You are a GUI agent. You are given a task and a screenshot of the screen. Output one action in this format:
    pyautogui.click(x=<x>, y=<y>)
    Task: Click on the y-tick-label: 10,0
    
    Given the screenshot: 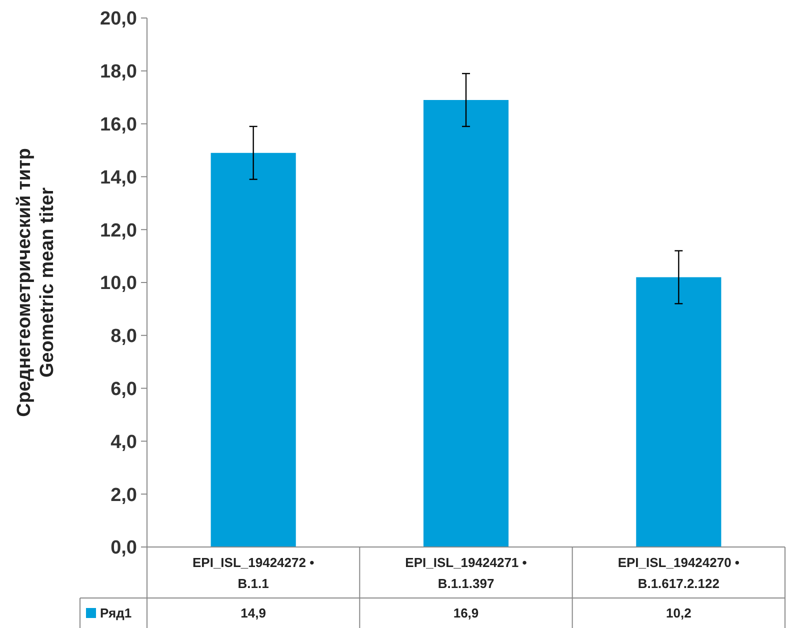 What is the action you would take?
    pyautogui.click(x=118, y=283)
    